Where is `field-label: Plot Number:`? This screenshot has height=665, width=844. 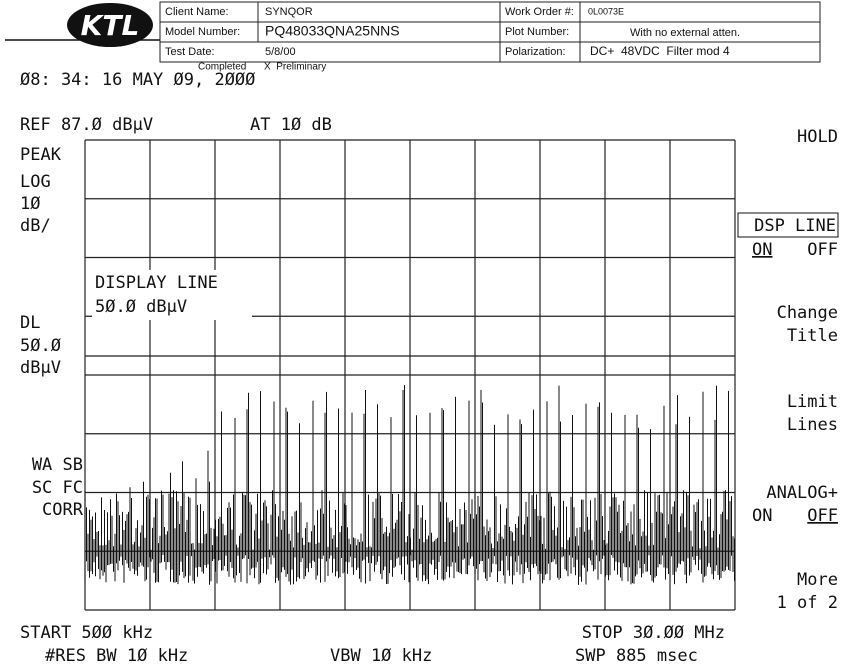 field-label: Plot Number: is located at coordinates (537, 32).